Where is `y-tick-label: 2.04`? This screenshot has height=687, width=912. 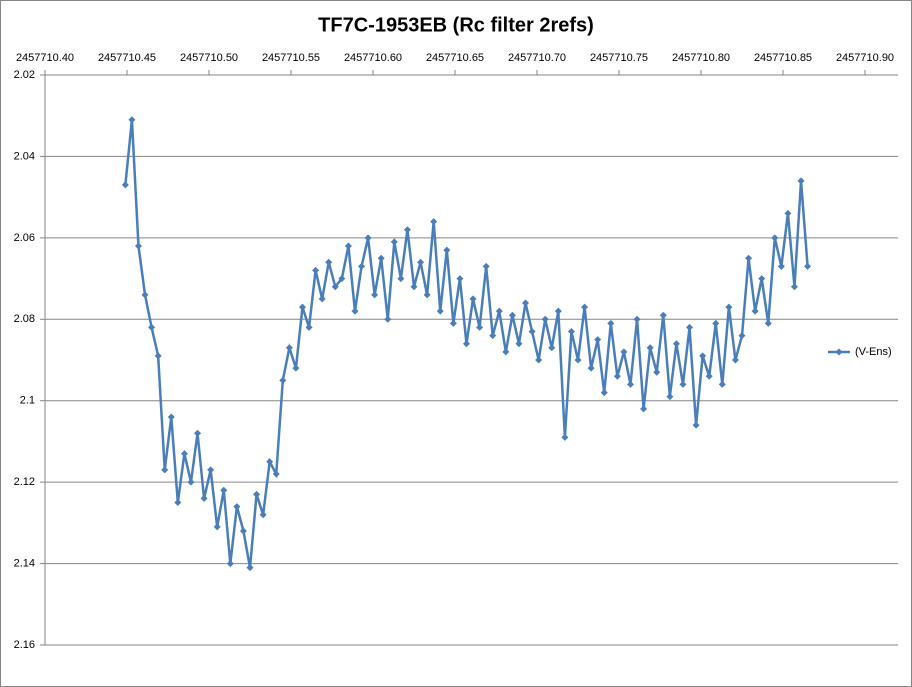 y-tick-label: 2.04 is located at coordinates (24, 156).